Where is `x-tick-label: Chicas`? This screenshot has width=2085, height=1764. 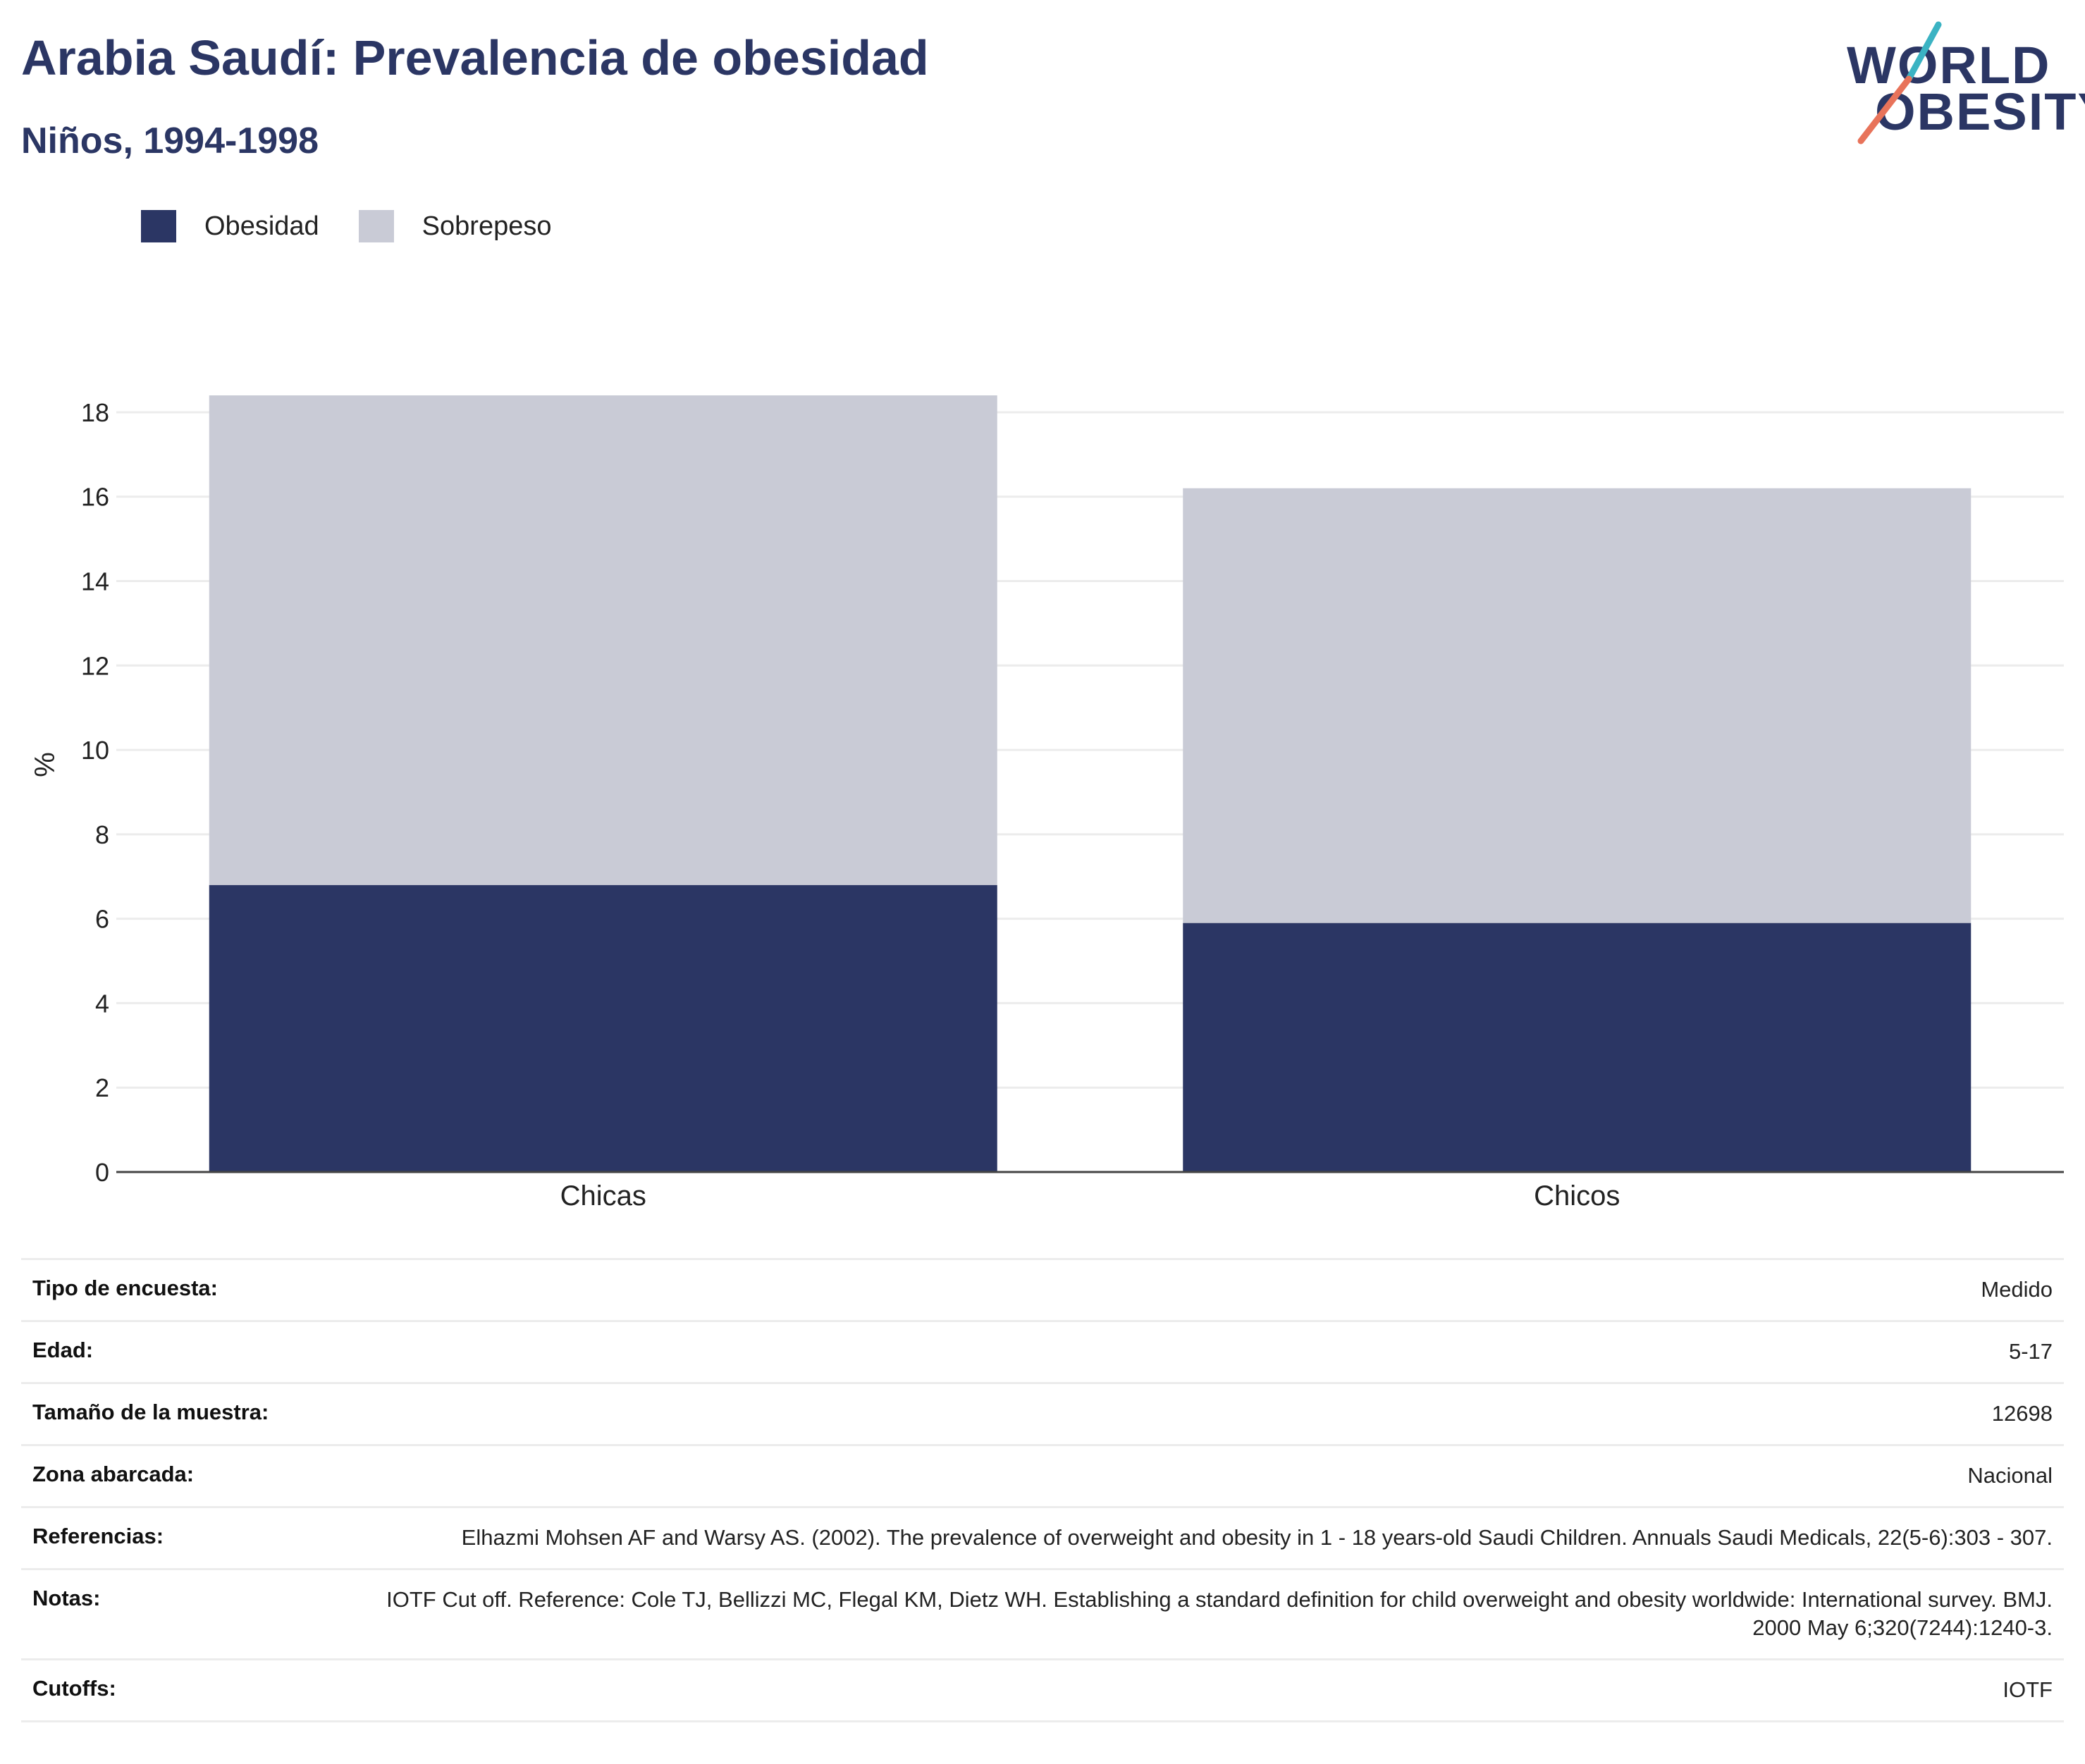
x-tick-label: Chicas is located at coordinates (603, 1195).